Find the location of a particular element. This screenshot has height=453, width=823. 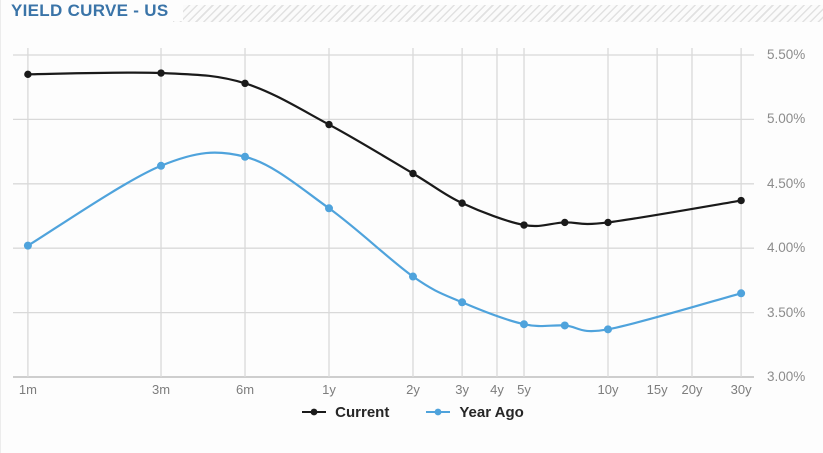

legend-label-current: Current is located at coordinates (362, 412).